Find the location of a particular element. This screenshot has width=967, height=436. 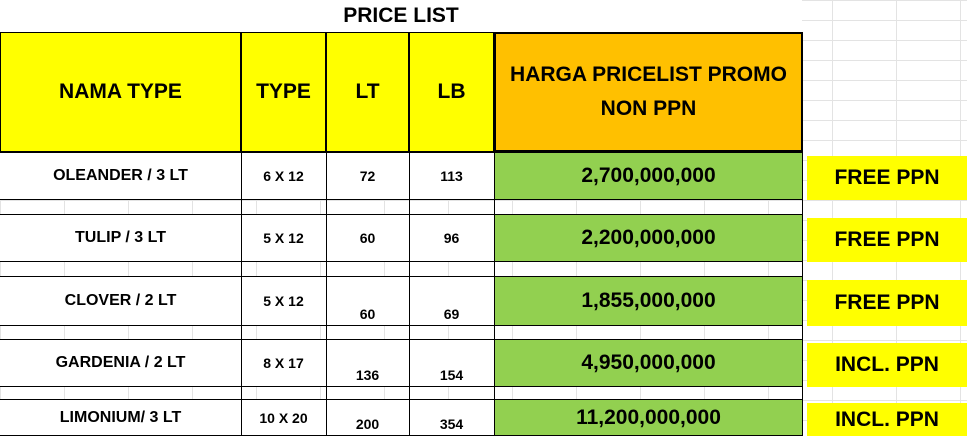

header-nama-type: NAMA TYPE is located at coordinates (120, 92).